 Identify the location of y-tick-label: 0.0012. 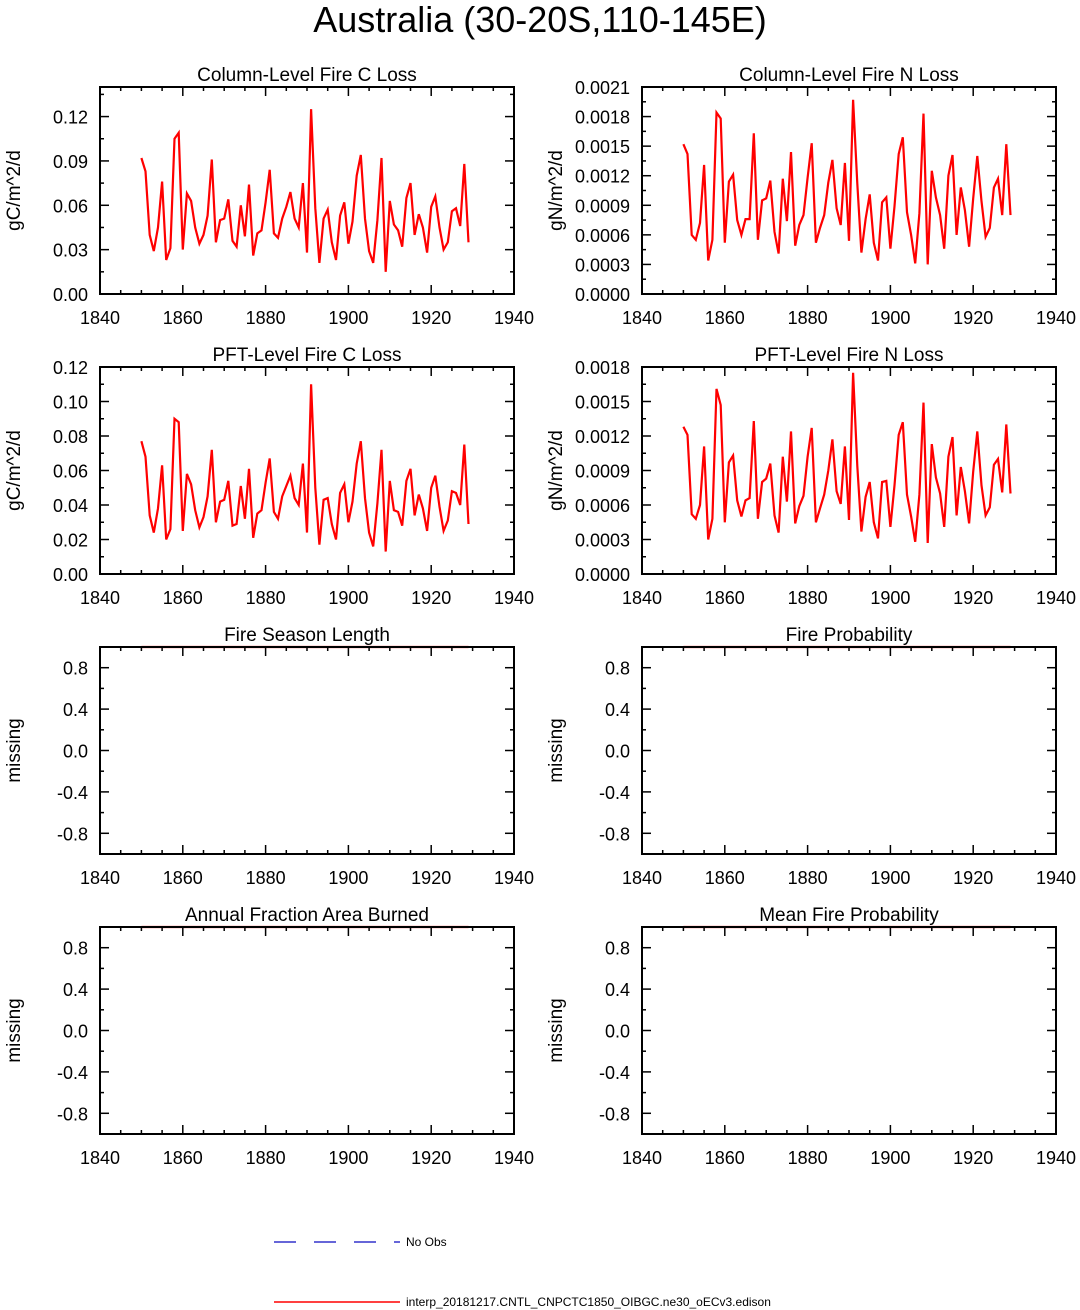
(602, 177).